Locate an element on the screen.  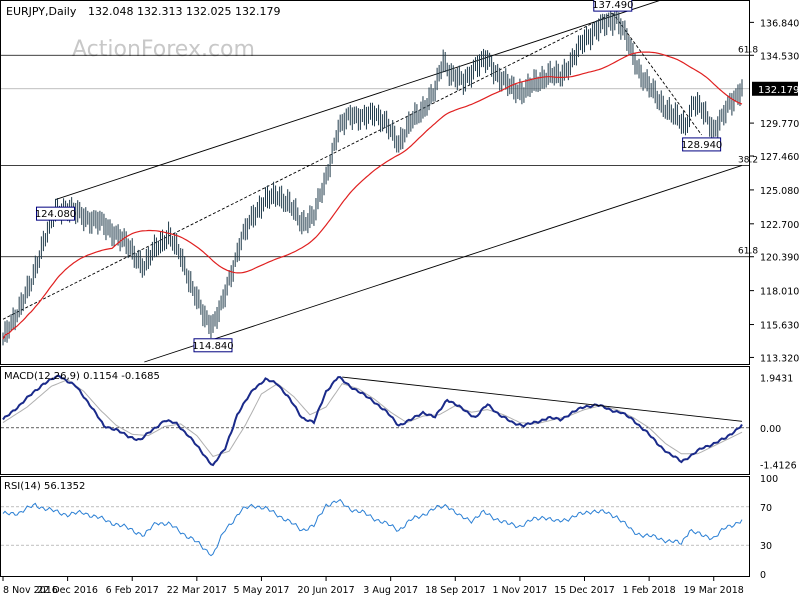
price-tick-label: 134.530 is located at coordinates (779, 56).